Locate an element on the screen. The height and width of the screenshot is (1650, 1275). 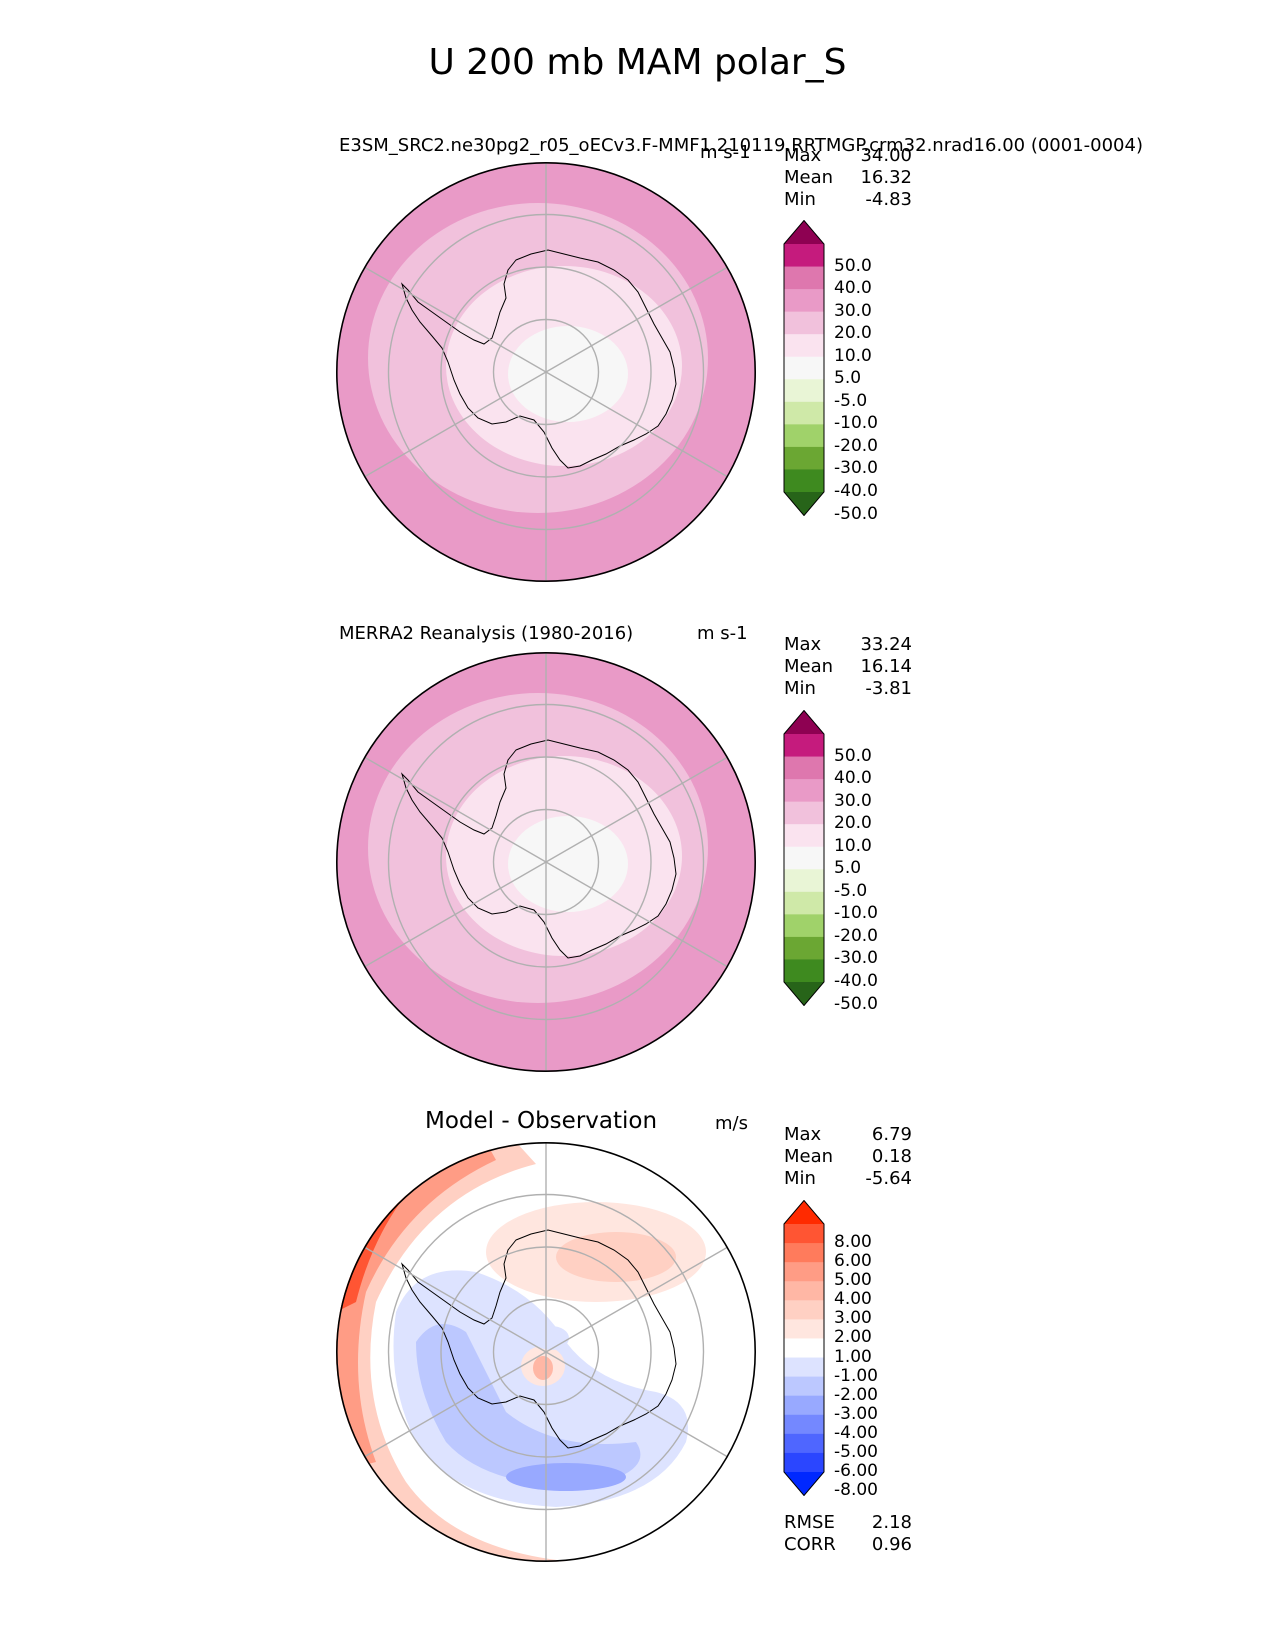
stat-value: -5.64 is located at coordinates (888, 1178).